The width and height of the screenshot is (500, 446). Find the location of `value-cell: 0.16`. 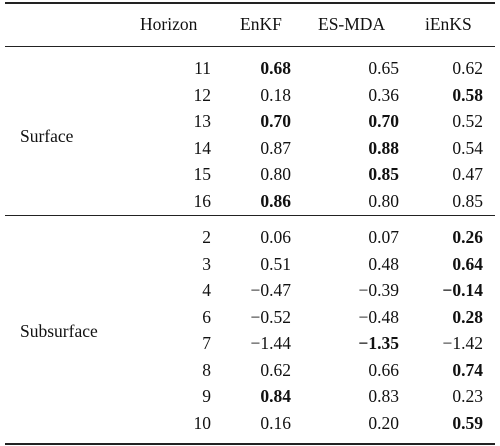

value-cell: 0.16 is located at coordinates (275, 422).